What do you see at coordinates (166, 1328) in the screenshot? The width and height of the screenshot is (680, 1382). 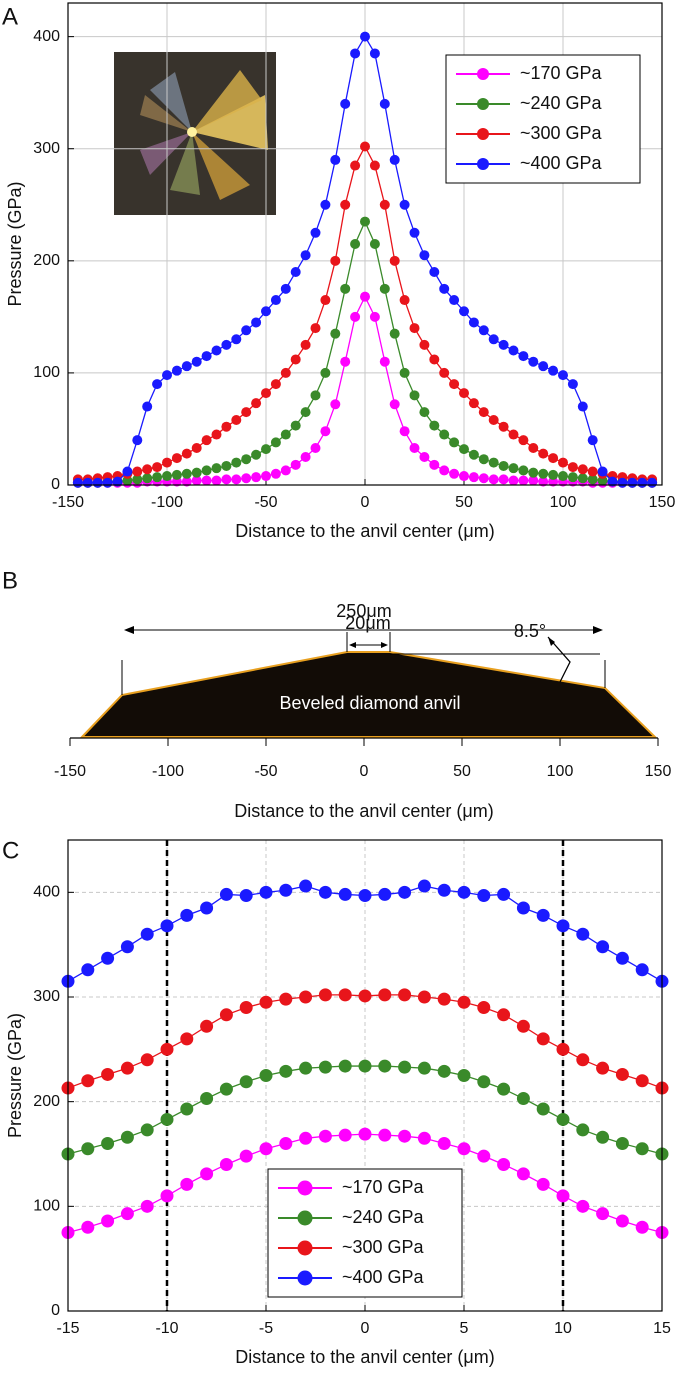 I see `x-tick-label: -10` at bounding box center [166, 1328].